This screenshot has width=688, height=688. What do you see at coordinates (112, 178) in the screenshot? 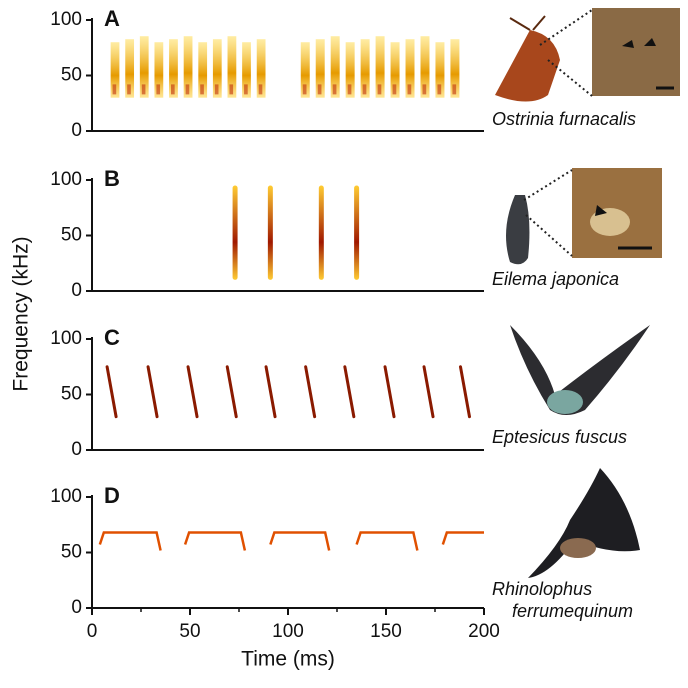
I see `panel-label: B` at bounding box center [112, 178].